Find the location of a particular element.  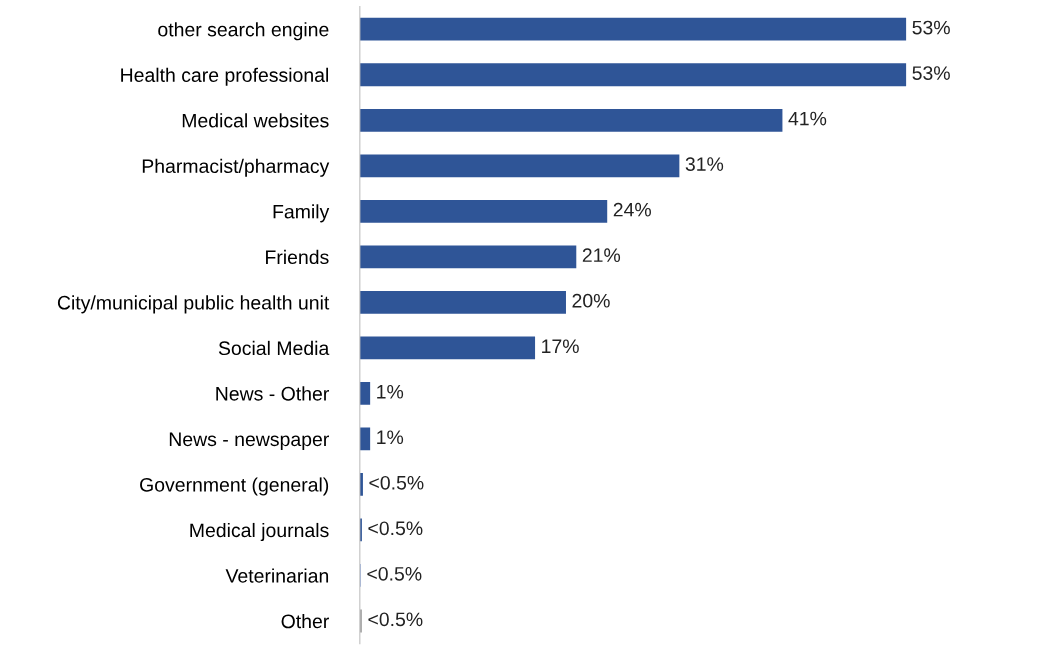

y-tick-label: Veterinarian is located at coordinates (277, 575).